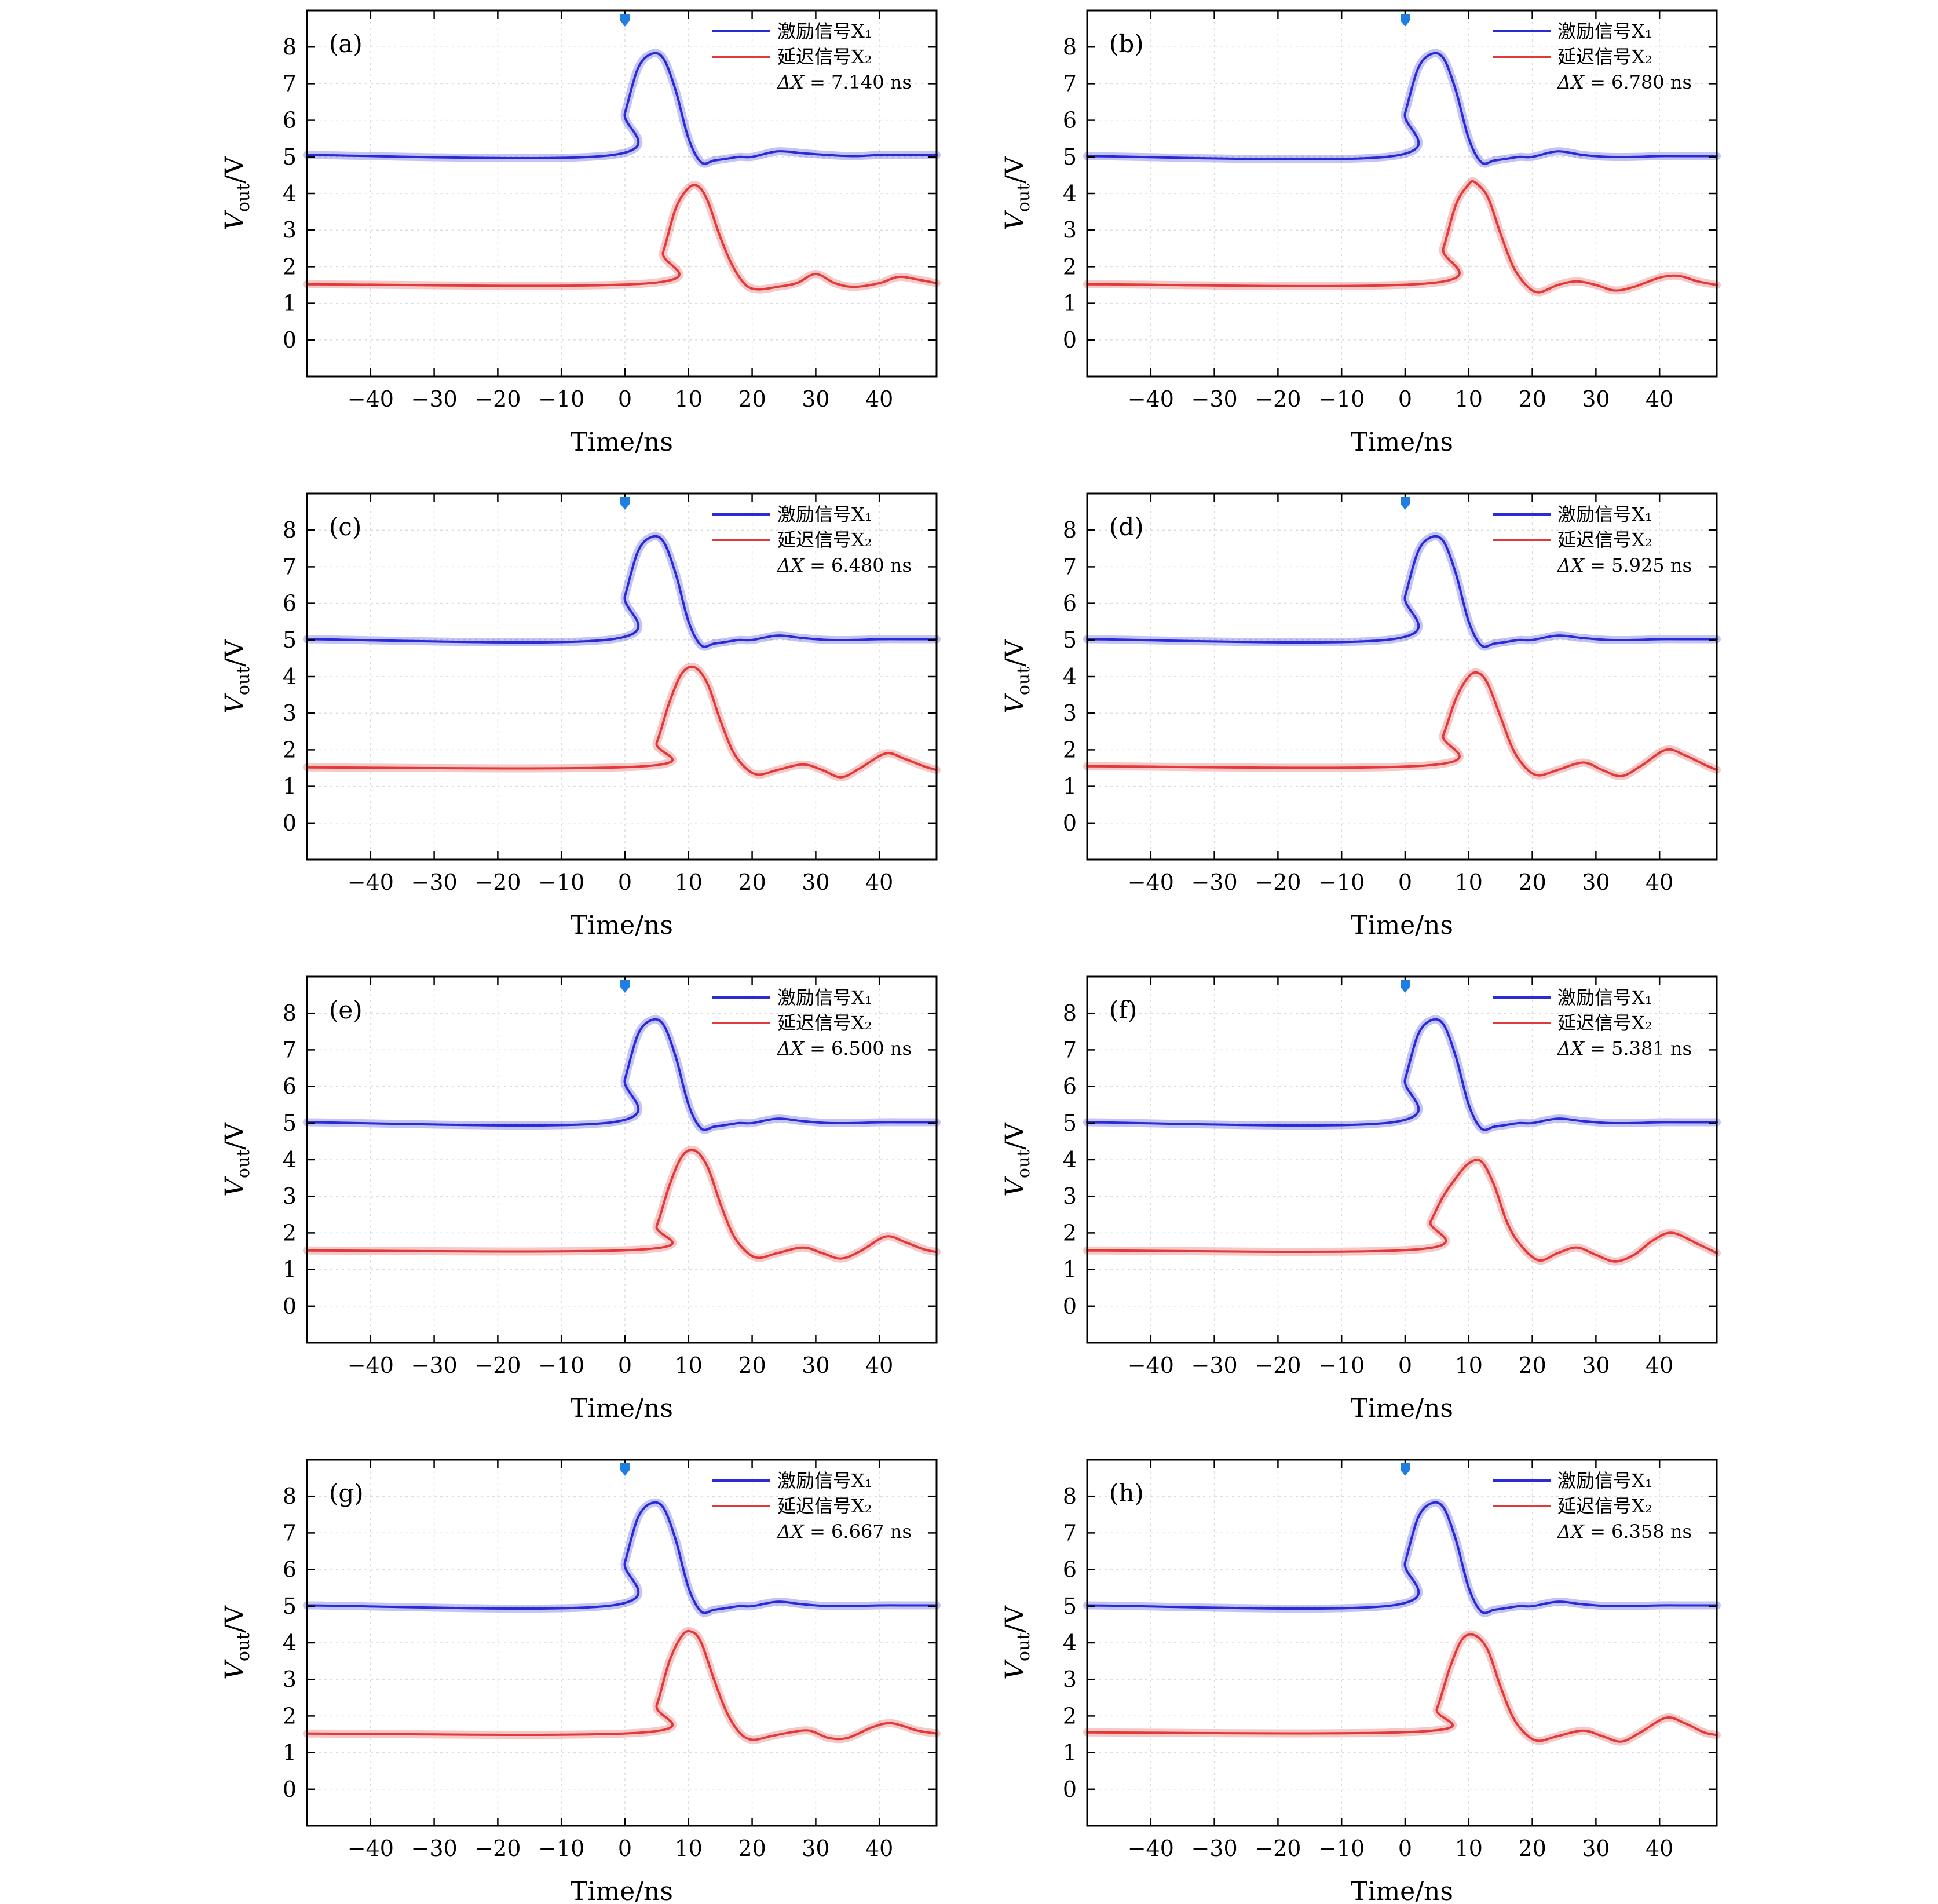  I want to click on delta-x-annotation: ΔX = 7.140 ns, so click(844, 82).